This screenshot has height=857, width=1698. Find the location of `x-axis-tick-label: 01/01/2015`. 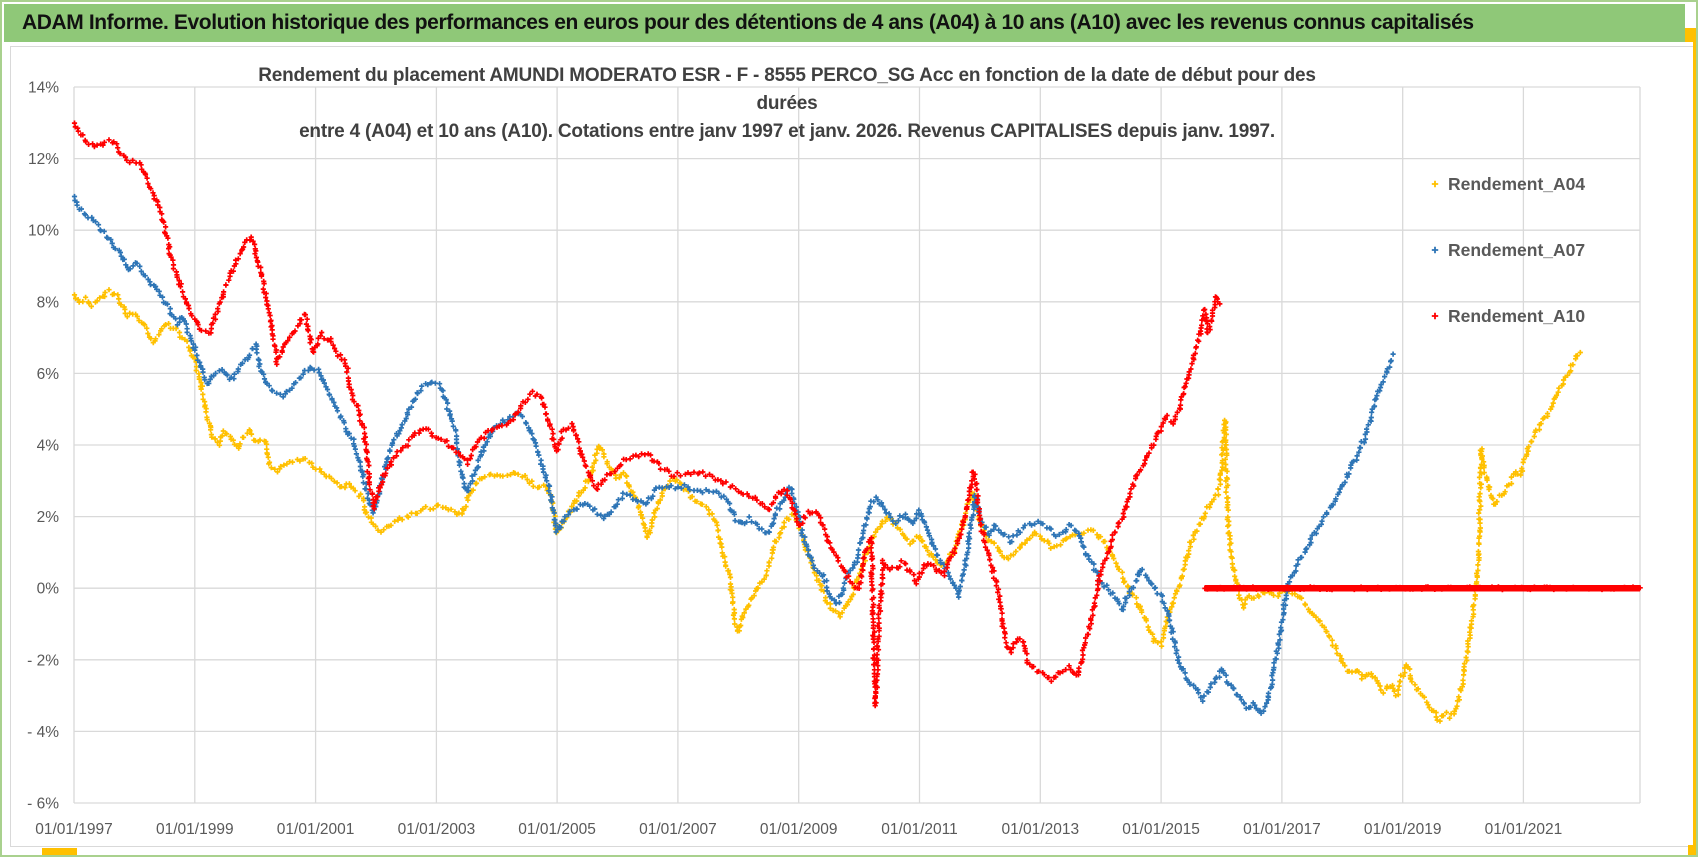

x-axis-tick-label: 01/01/2015 is located at coordinates (1161, 829).